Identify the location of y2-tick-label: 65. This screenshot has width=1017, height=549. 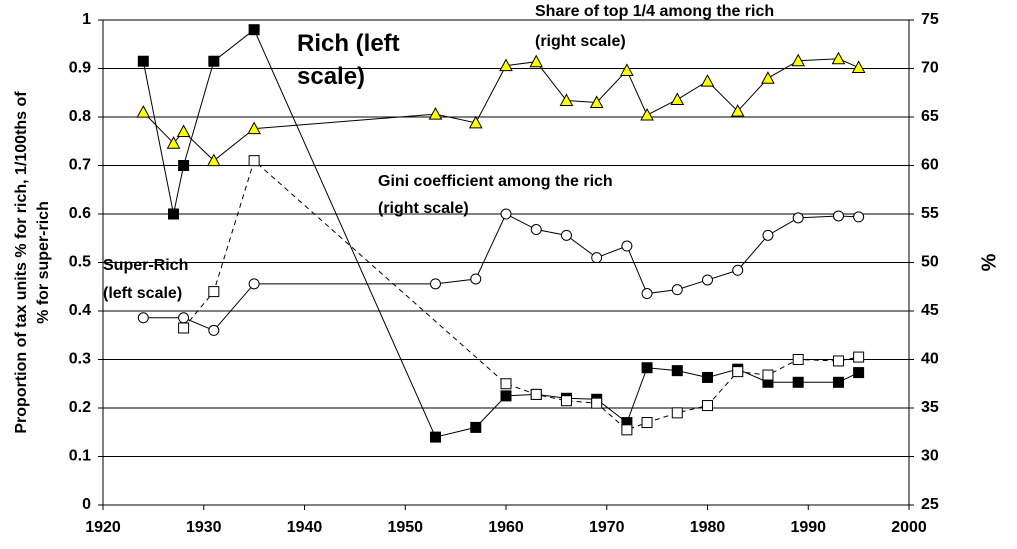
(930, 116).